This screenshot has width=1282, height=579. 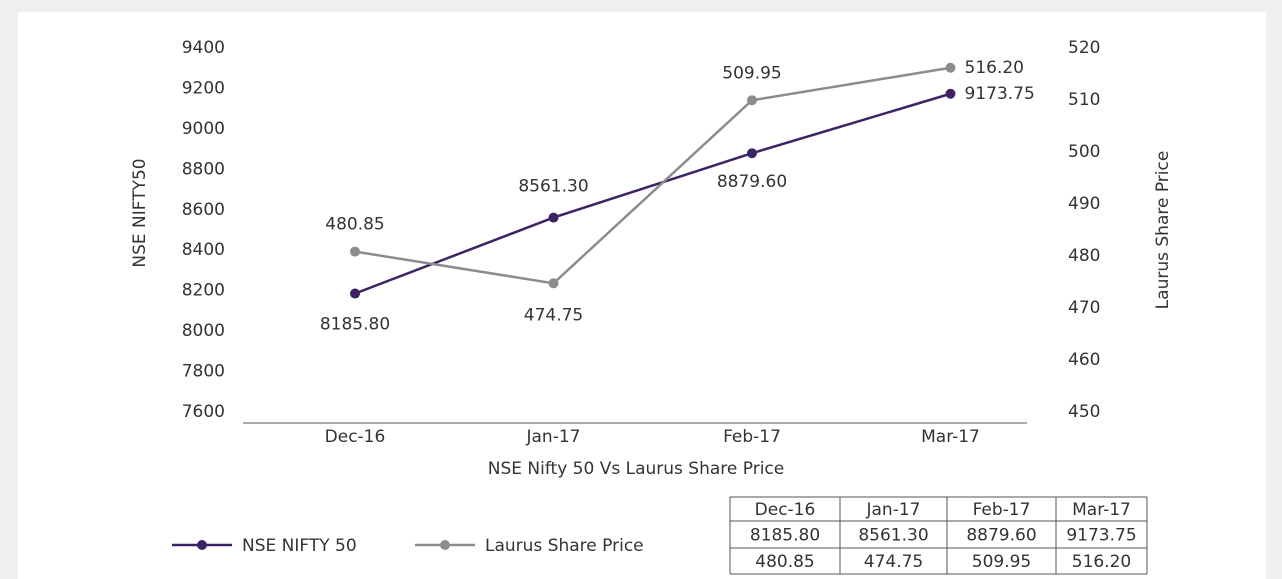 What do you see at coordinates (1163, 230) in the screenshot?
I see `y2-axis-title: Laurus Share Price` at bounding box center [1163, 230].